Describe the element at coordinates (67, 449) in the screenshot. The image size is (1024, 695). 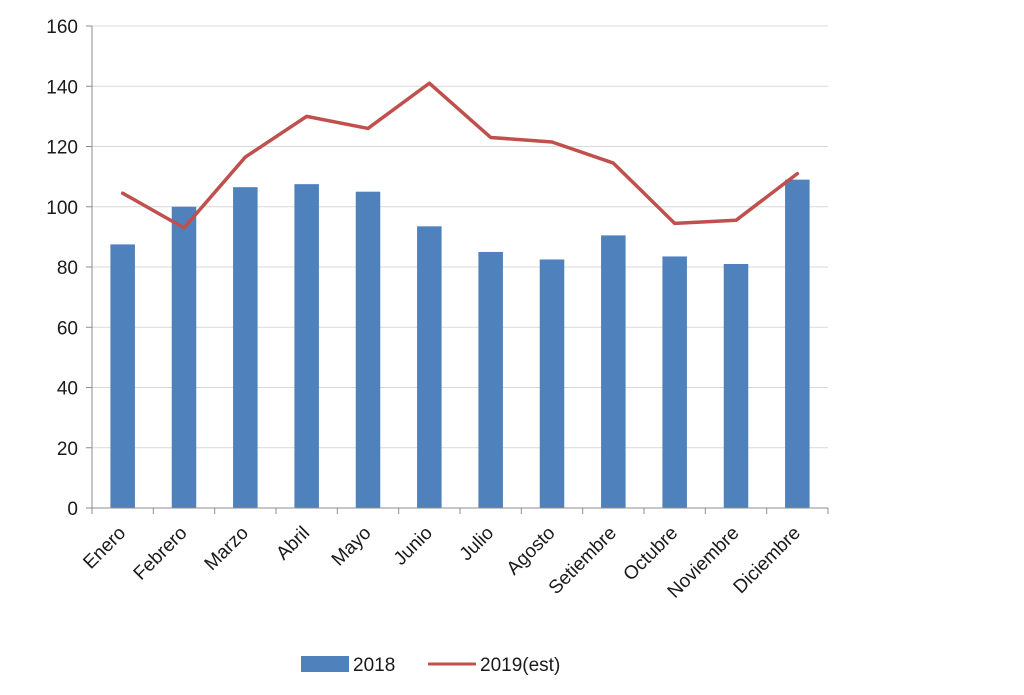
I see `y-tick-label: 20` at that location.